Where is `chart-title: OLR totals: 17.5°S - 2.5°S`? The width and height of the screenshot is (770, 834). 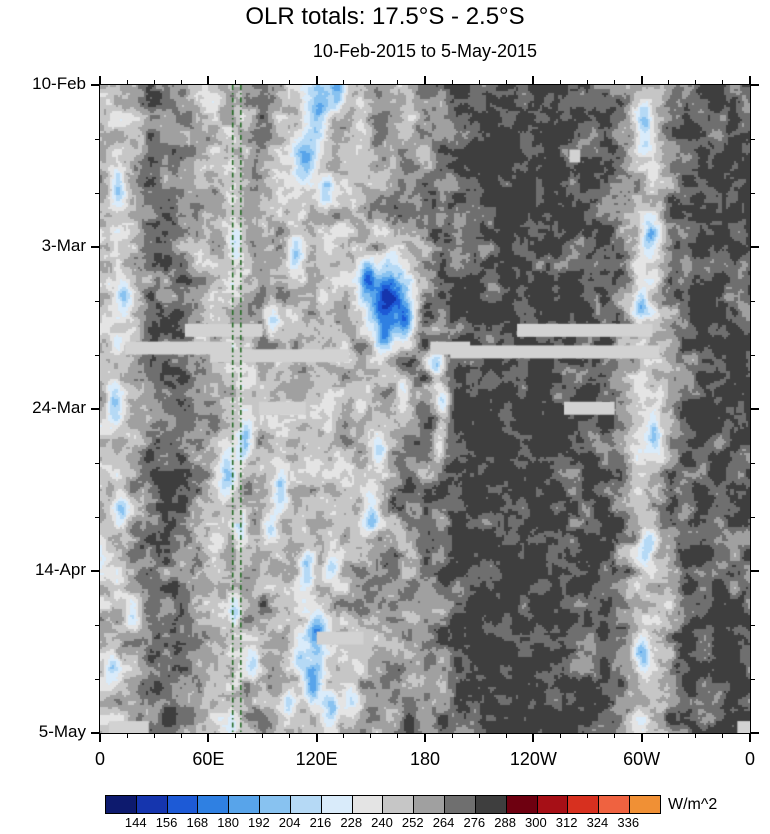 chart-title: OLR totals: 17.5°S - 2.5°S is located at coordinates (385, 16).